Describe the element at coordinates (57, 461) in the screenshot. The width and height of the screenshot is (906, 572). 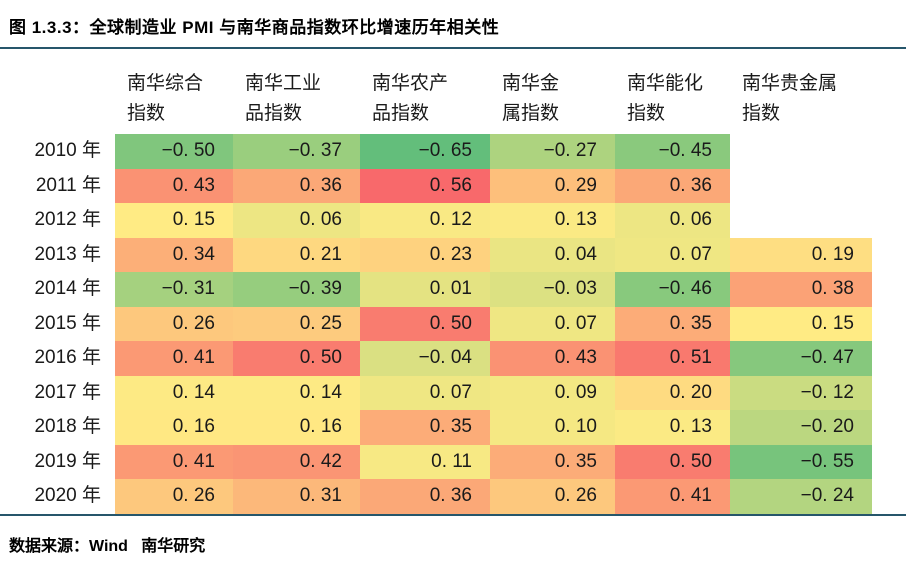
I see `row-year-label: 2019 年` at that location.